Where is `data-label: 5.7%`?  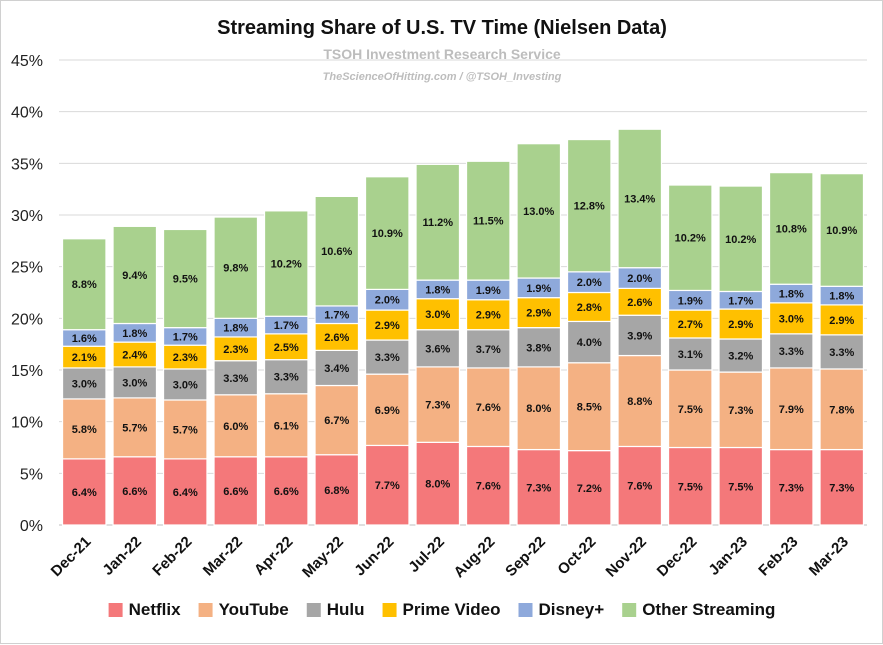
data-label: 5.7% is located at coordinates (134, 428).